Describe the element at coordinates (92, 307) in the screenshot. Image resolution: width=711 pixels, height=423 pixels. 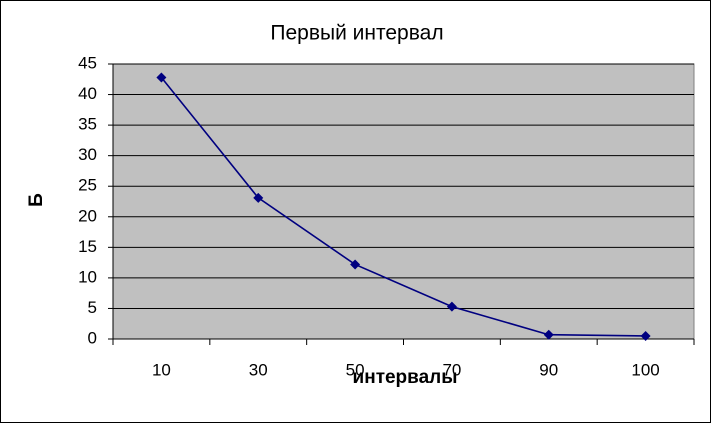
I see `y-tick-label: 5` at that location.